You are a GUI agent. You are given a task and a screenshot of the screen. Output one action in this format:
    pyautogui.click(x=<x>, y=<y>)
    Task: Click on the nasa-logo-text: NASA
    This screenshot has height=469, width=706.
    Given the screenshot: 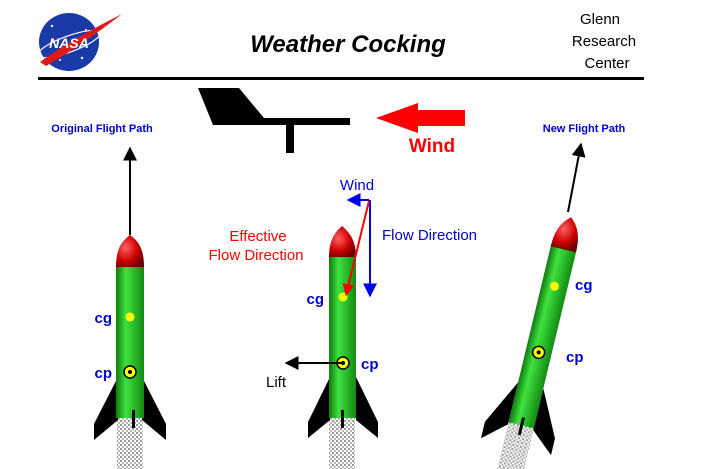 What is the action you would take?
    pyautogui.click(x=69, y=43)
    